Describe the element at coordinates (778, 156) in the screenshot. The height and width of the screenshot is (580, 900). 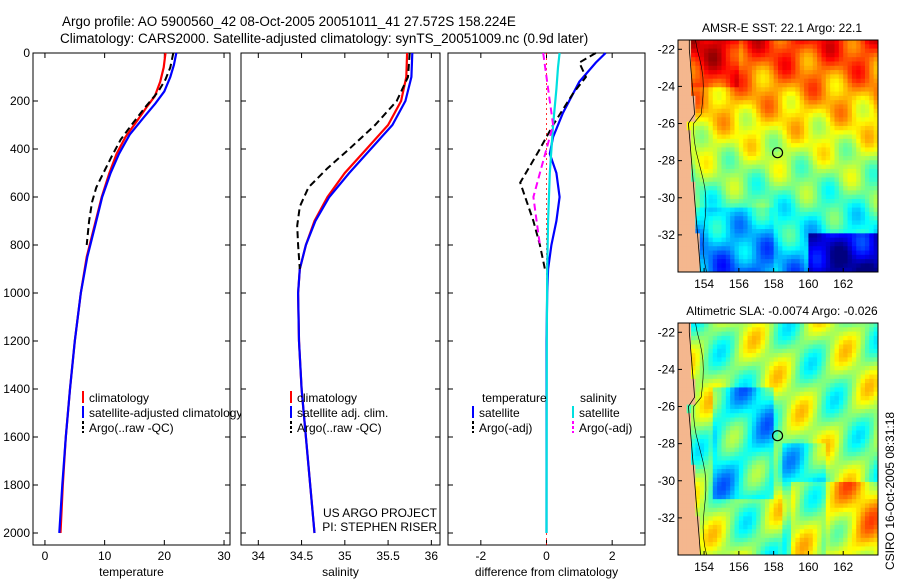
I see `map-frame` at that location.